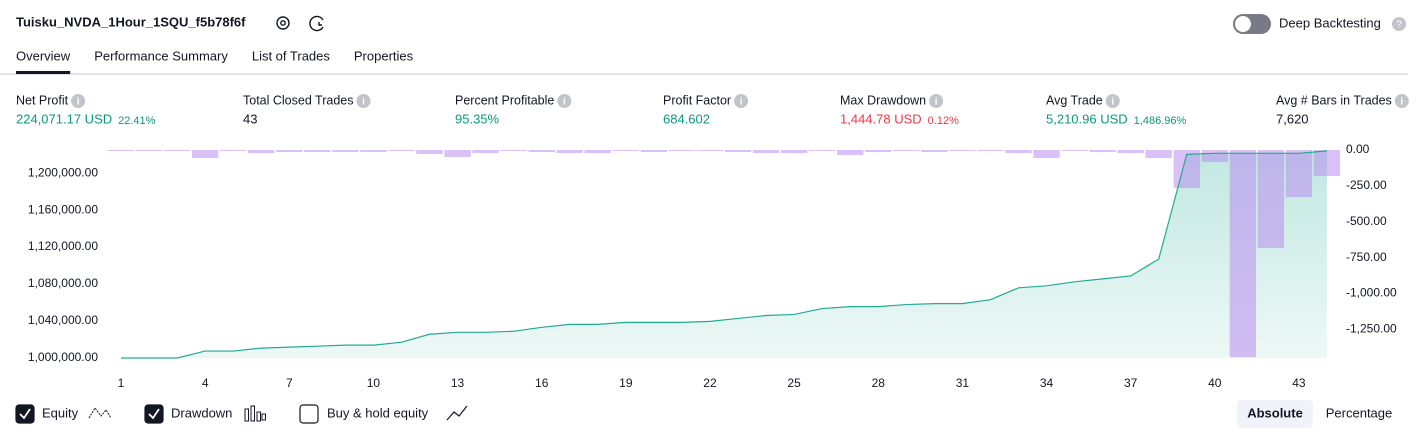  I want to click on x-tick-label: 22, so click(710, 383).